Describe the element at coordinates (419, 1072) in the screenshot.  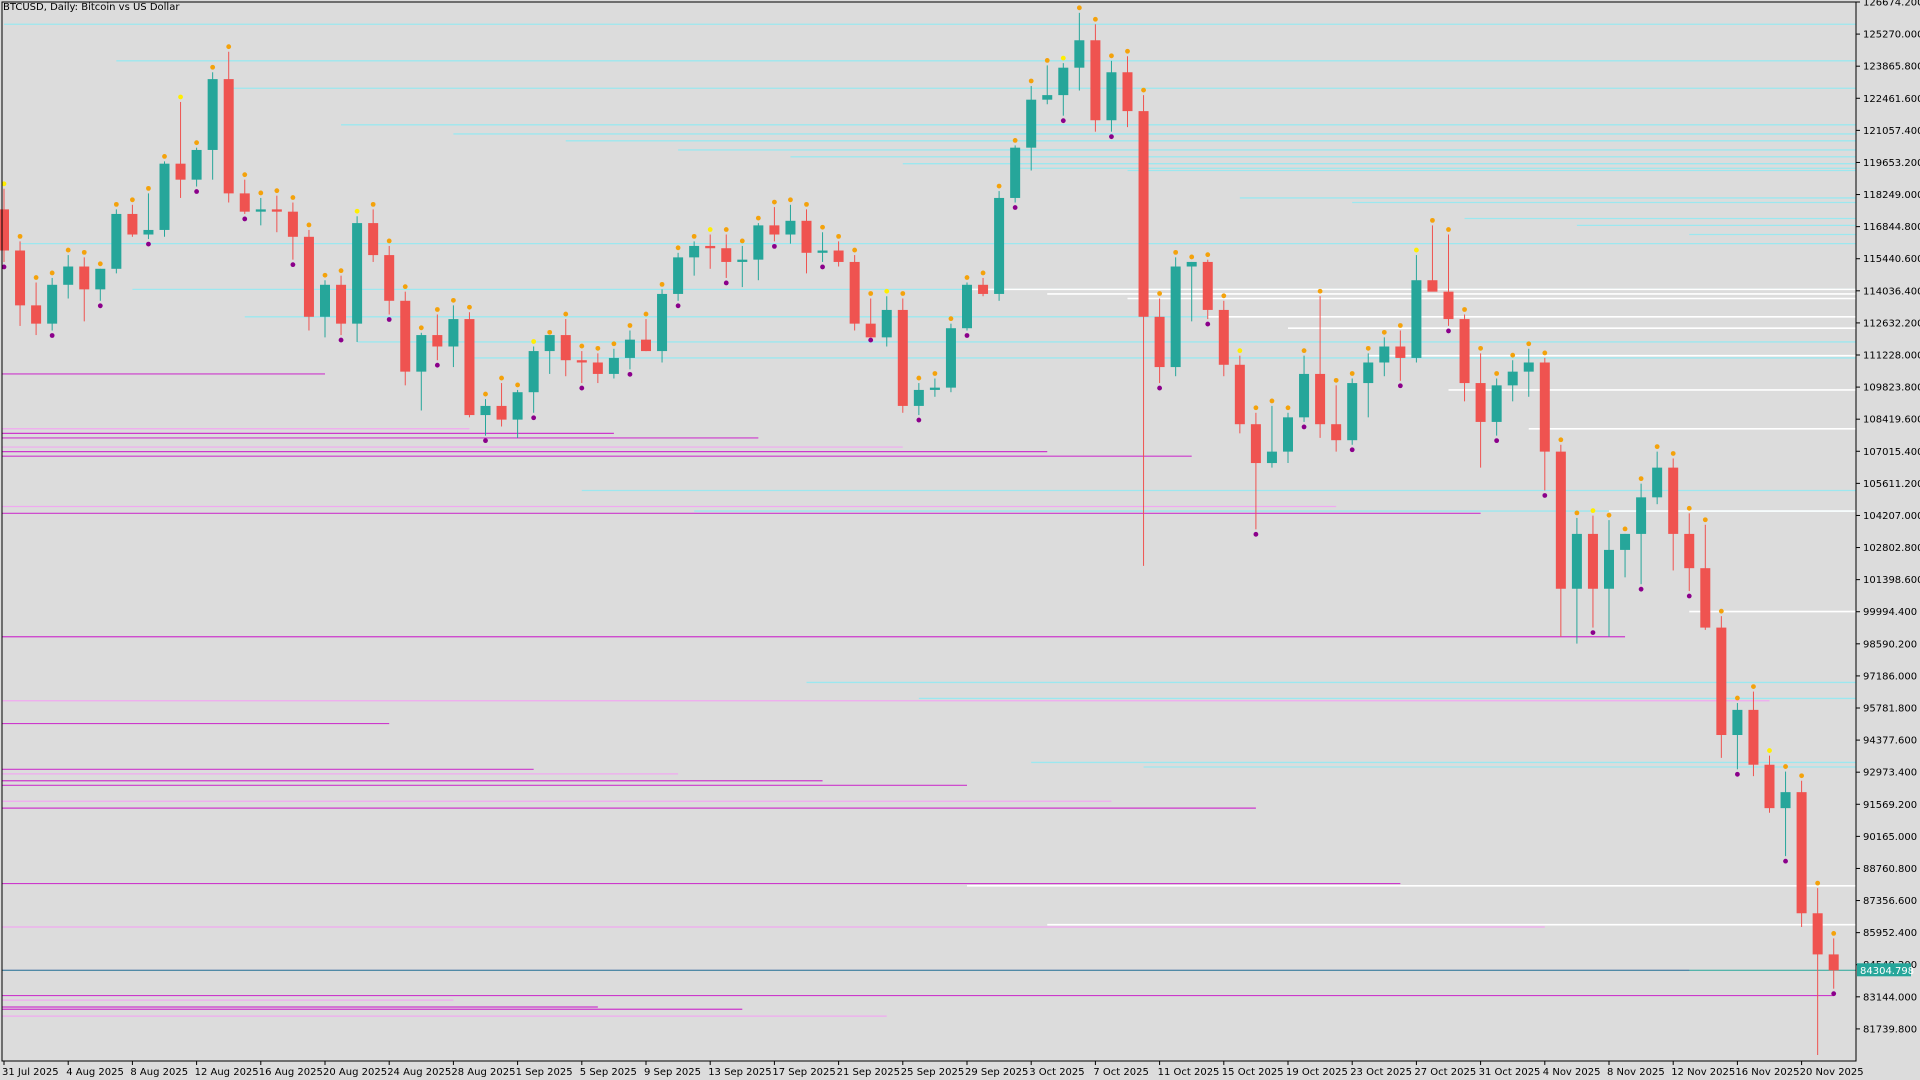
I see `date-tick-label: 24 Aug 2025` at that location.